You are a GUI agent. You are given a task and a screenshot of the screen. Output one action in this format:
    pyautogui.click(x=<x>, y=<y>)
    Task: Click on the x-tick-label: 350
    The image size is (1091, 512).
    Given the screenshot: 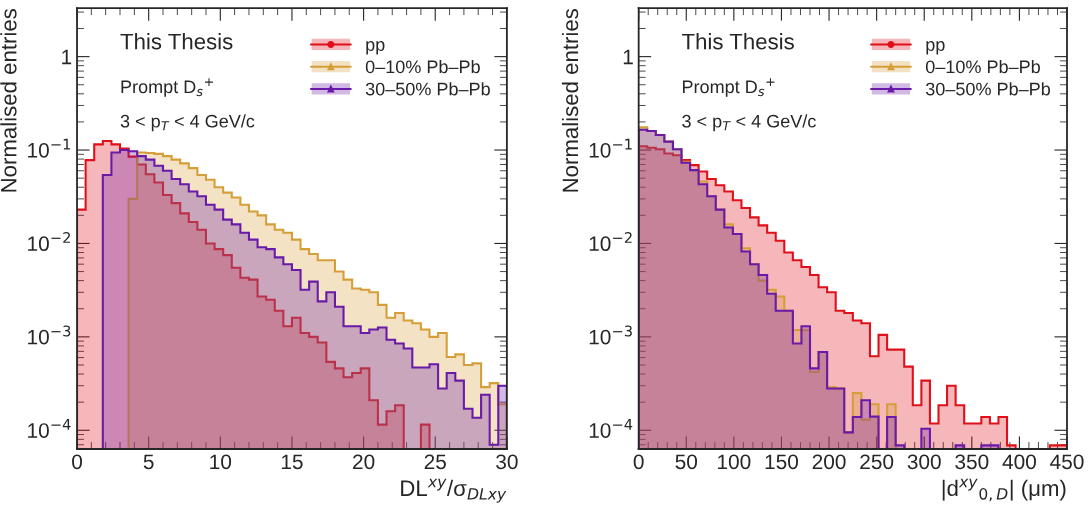 What is the action you would take?
    pyautogui.click(x=972, y=462)
    